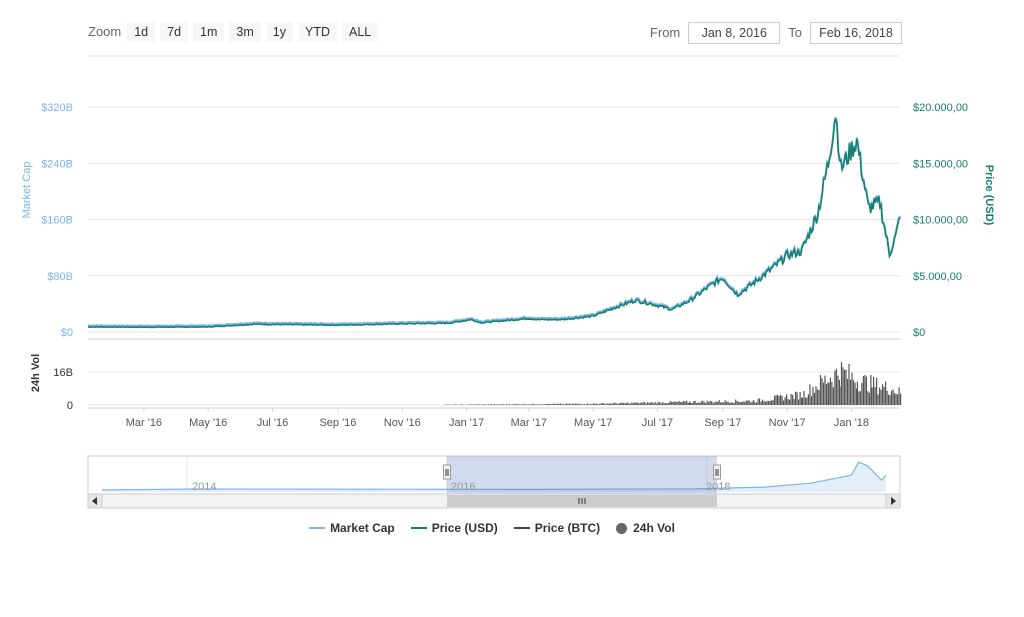 This screenshot has width=1024, height=617. I want to click on zoom-ytd-button: YTD, so click(317, 32).